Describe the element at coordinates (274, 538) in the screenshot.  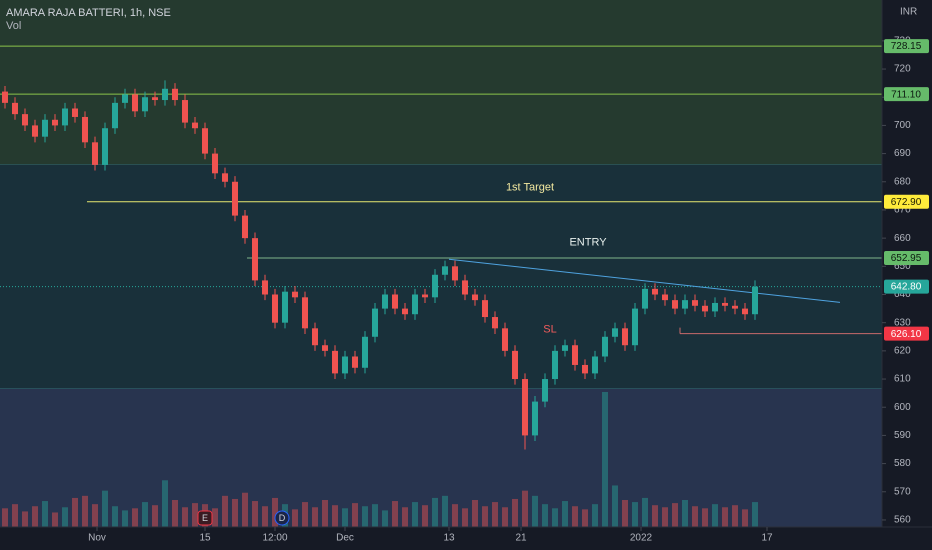
I see `x-tick-label: 12:00` at that location.